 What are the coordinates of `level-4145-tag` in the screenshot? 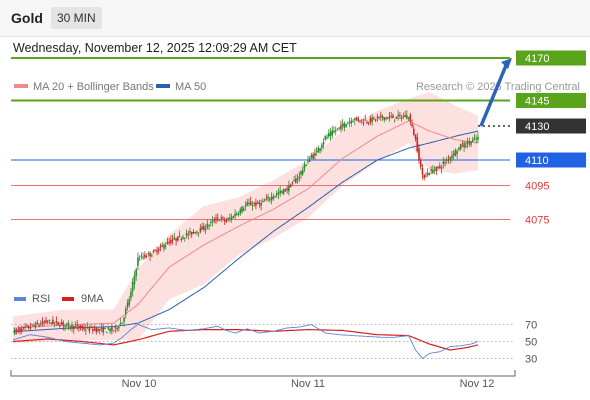 It's located at (551, 100).